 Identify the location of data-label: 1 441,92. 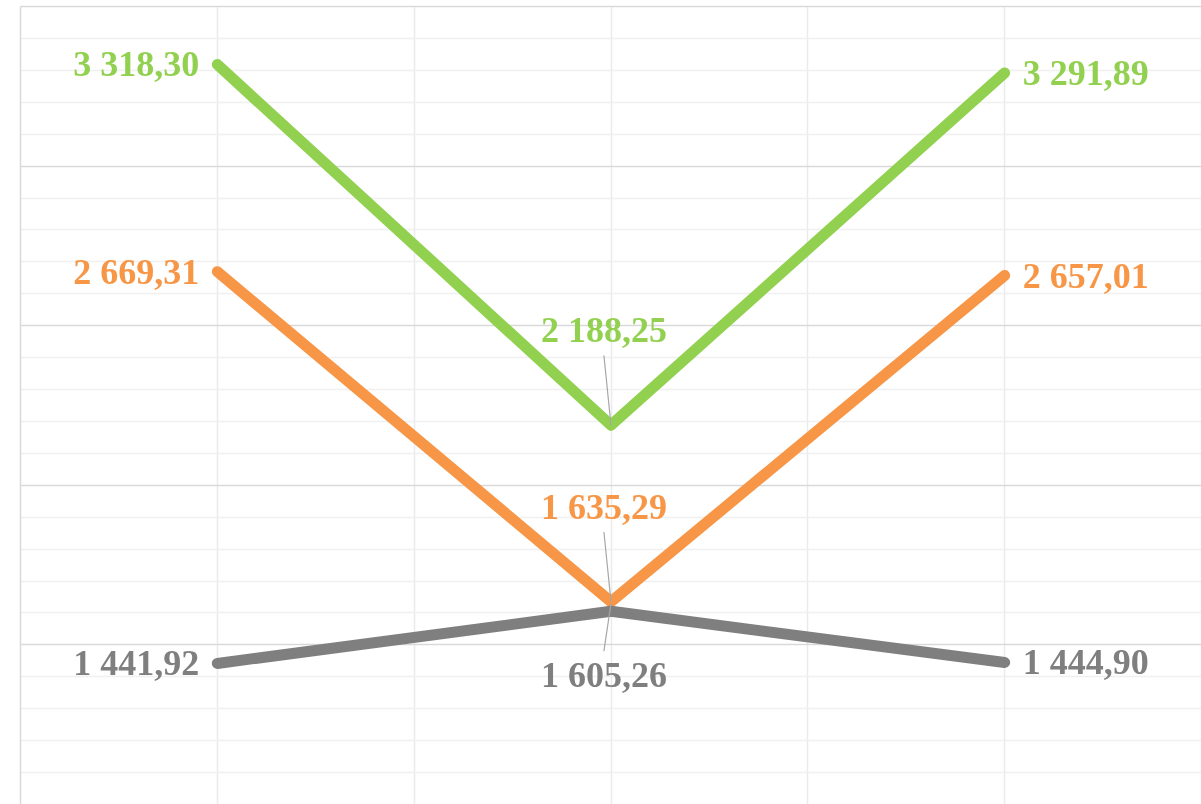
(136, 663).